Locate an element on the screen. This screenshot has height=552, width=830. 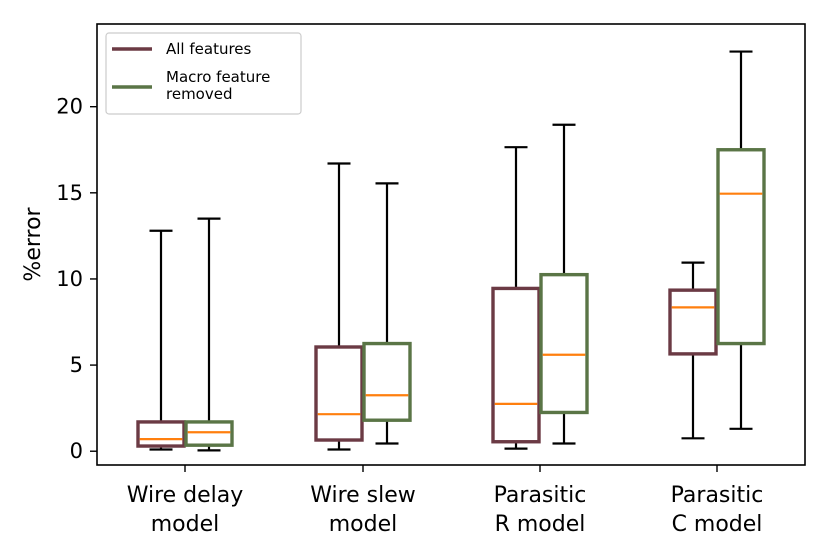
legend-label: Macro feature is located at coordinates (218, 77).